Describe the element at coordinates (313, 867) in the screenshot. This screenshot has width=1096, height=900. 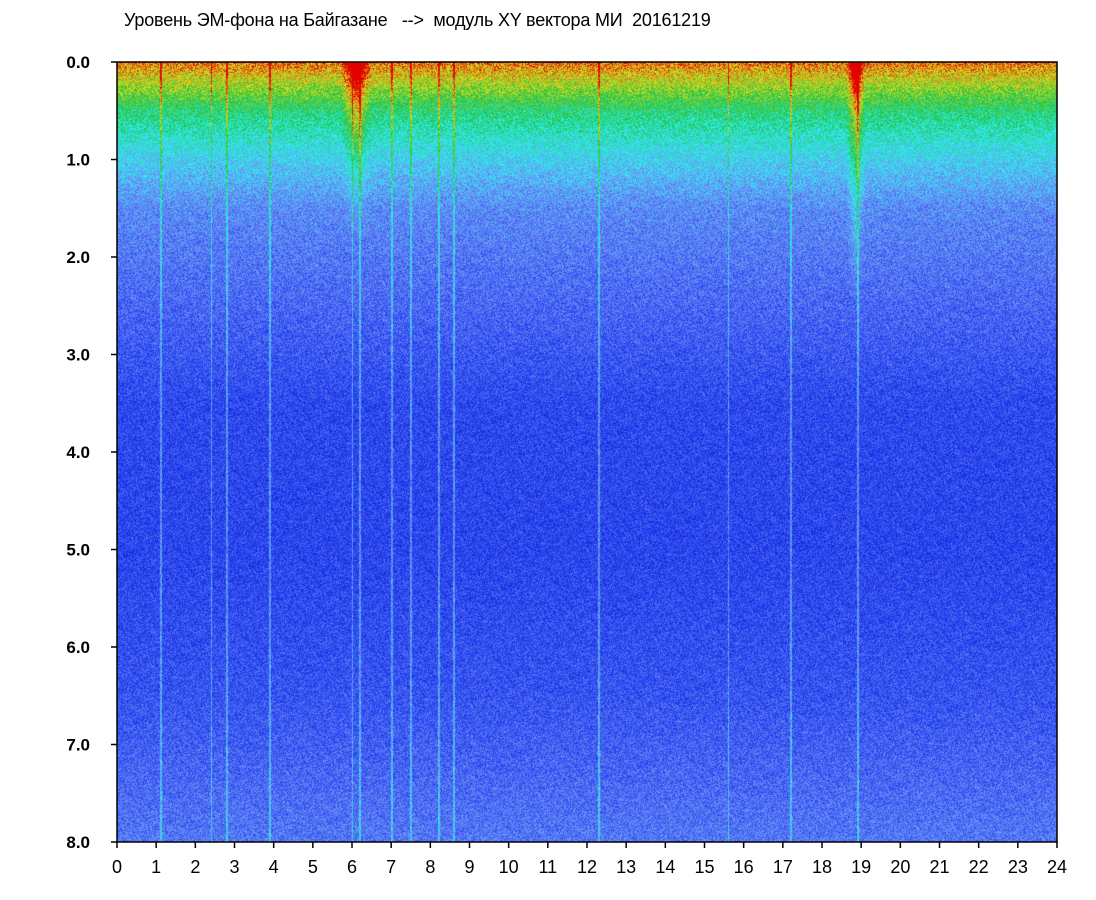
I see `x-tick-label: 5` at that location.